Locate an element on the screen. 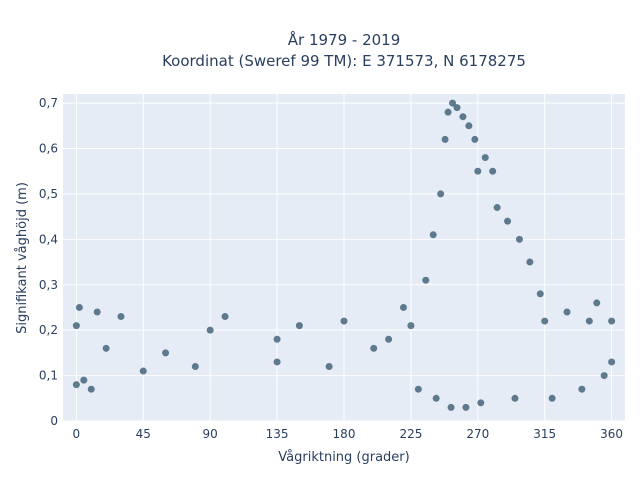 The width and height of the screenshot is (640, 480). y-tick-label: 0,1 is located at coordinates (48, 376).